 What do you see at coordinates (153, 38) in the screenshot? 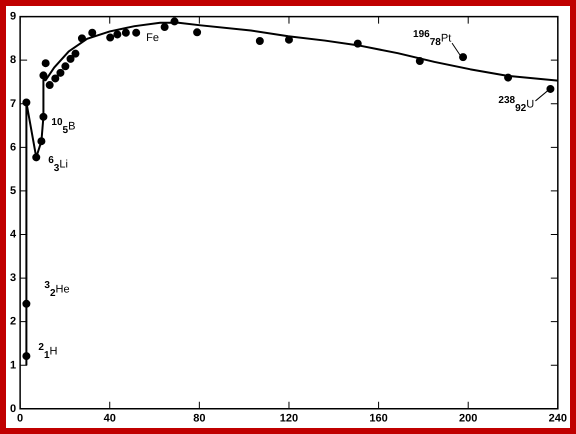
I see `annotation: Fe` at bounding box center [153, 38].